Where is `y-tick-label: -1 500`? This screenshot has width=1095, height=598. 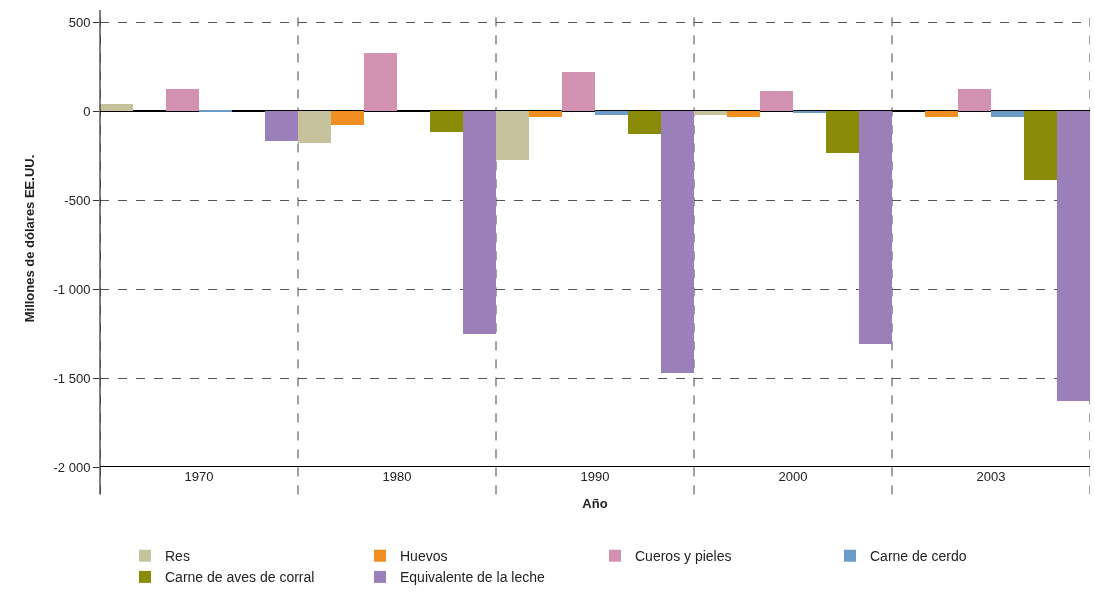
y-tick-label: -1 500 is located at coordinates (72, 378).